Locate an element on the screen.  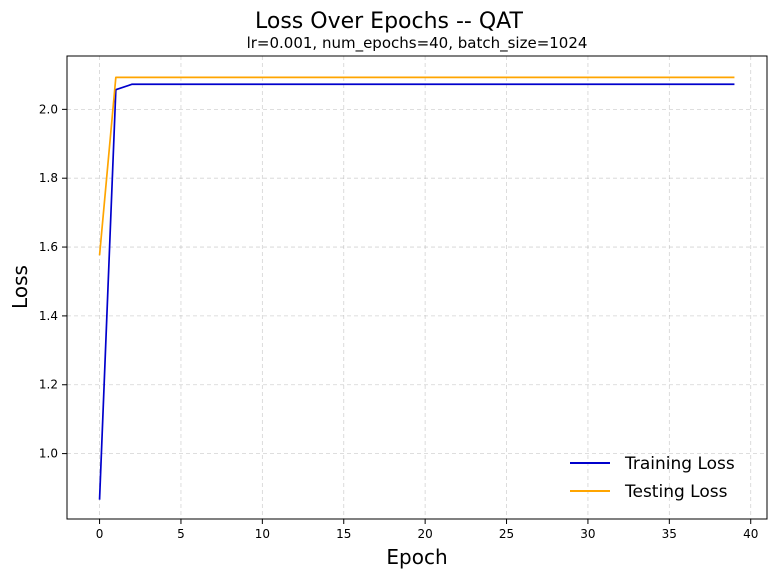
y-tick-label: 1.8 is located at coordinates (48, 178).